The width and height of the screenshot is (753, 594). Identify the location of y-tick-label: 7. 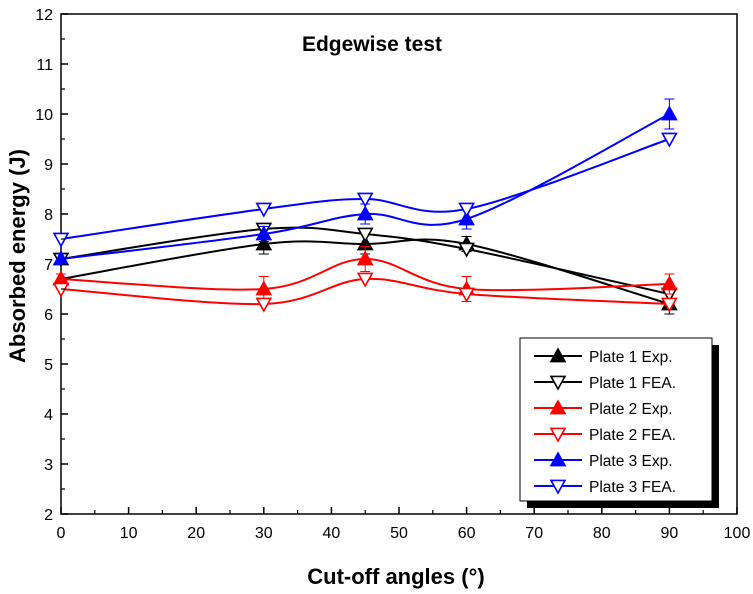
(48, 265).